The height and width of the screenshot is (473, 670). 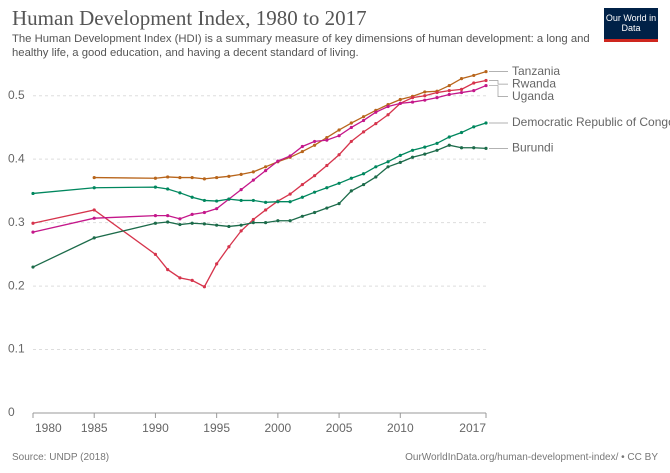 What do you see at coordinates (536, 71) in the screenshot?
I see `legend-label: Tanzania` at bounding box center [536, 71].